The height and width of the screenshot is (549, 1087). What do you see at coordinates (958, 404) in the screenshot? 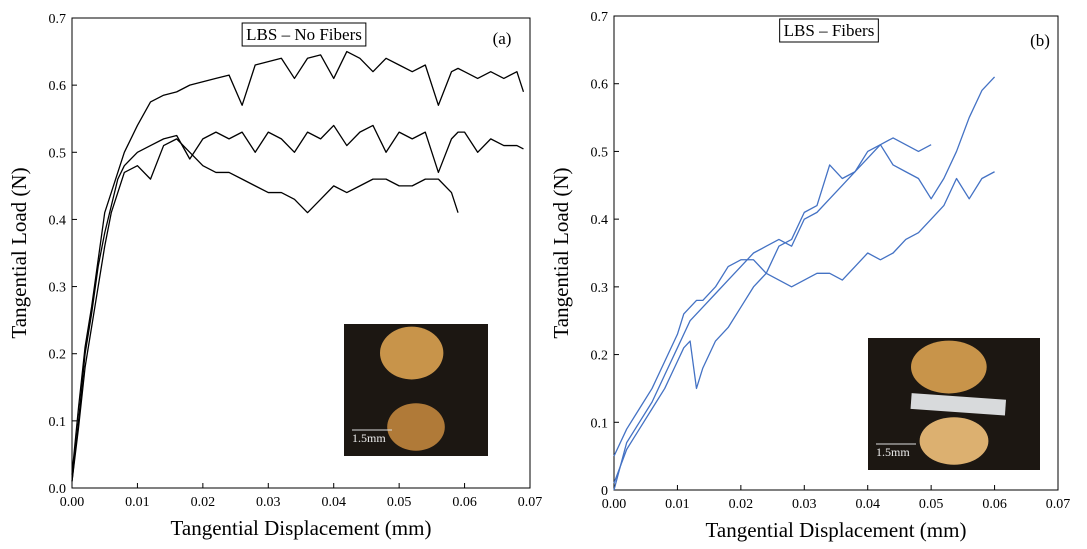
I see `inset-fiber` at bounding box center [958, 404].